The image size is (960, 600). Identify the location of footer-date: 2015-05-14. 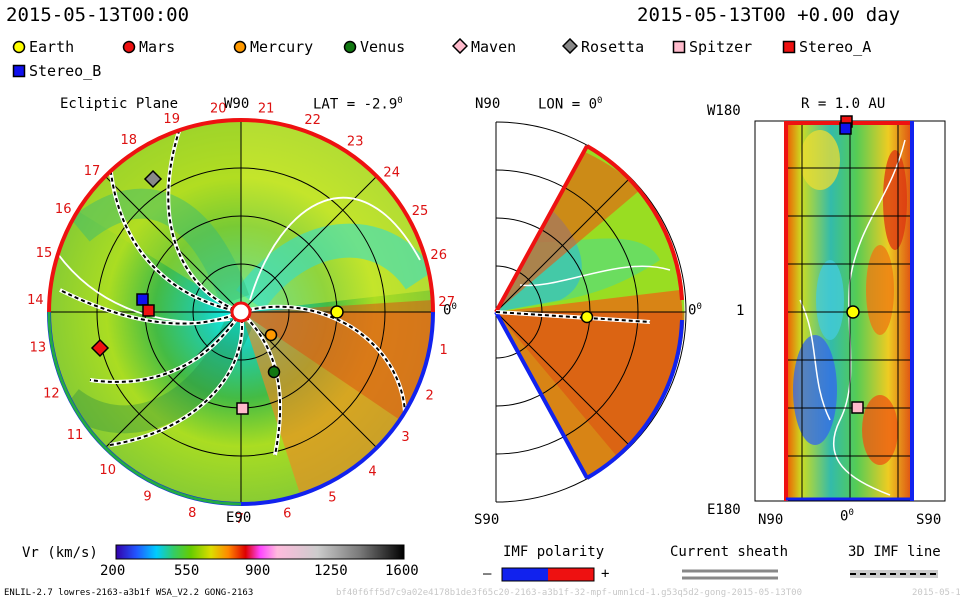
(936, 593).